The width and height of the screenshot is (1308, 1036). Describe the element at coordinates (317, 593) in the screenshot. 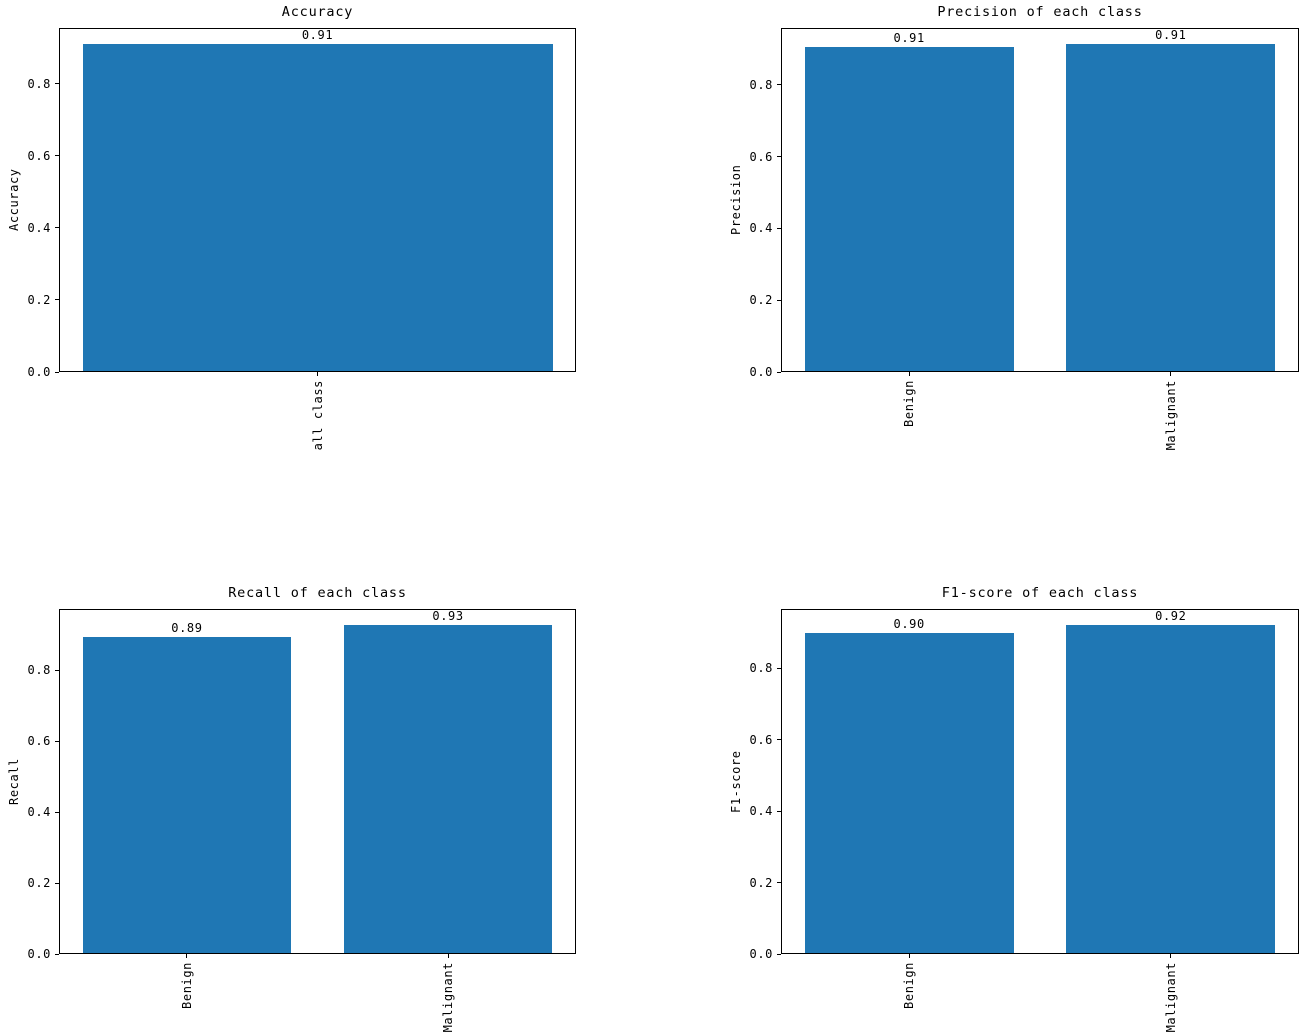

I see `chart-title: Recall of each class` at that location.